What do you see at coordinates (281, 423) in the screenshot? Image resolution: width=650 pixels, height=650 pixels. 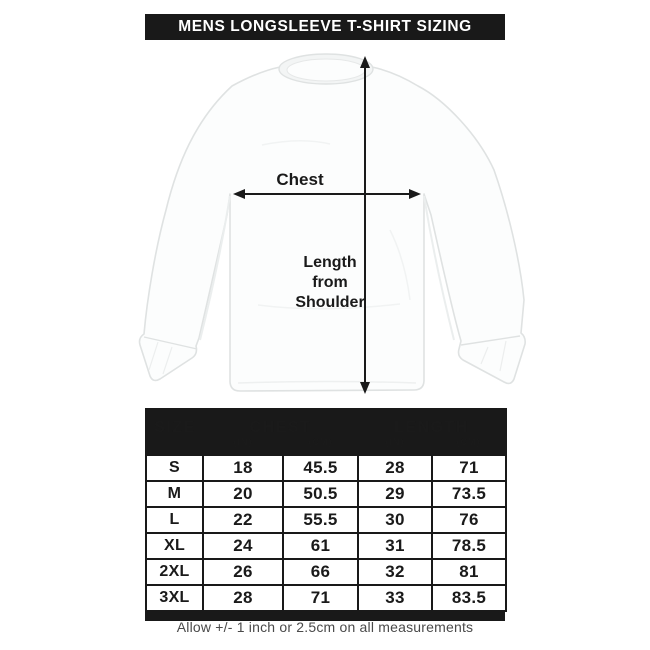 I see `col-header-chest: CHEST` at bounding box center [281, 423].